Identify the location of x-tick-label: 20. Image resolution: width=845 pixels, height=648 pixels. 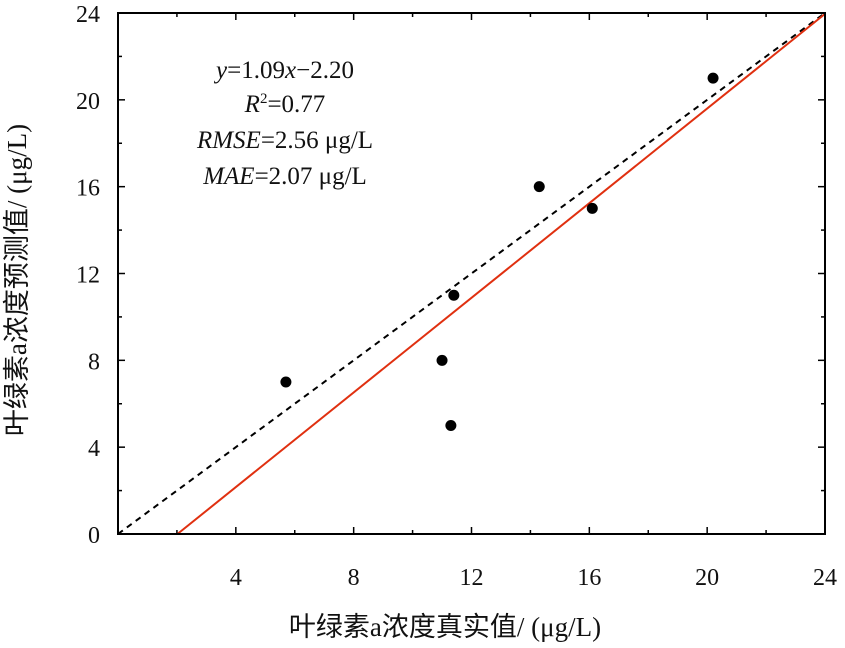
(707, 578).